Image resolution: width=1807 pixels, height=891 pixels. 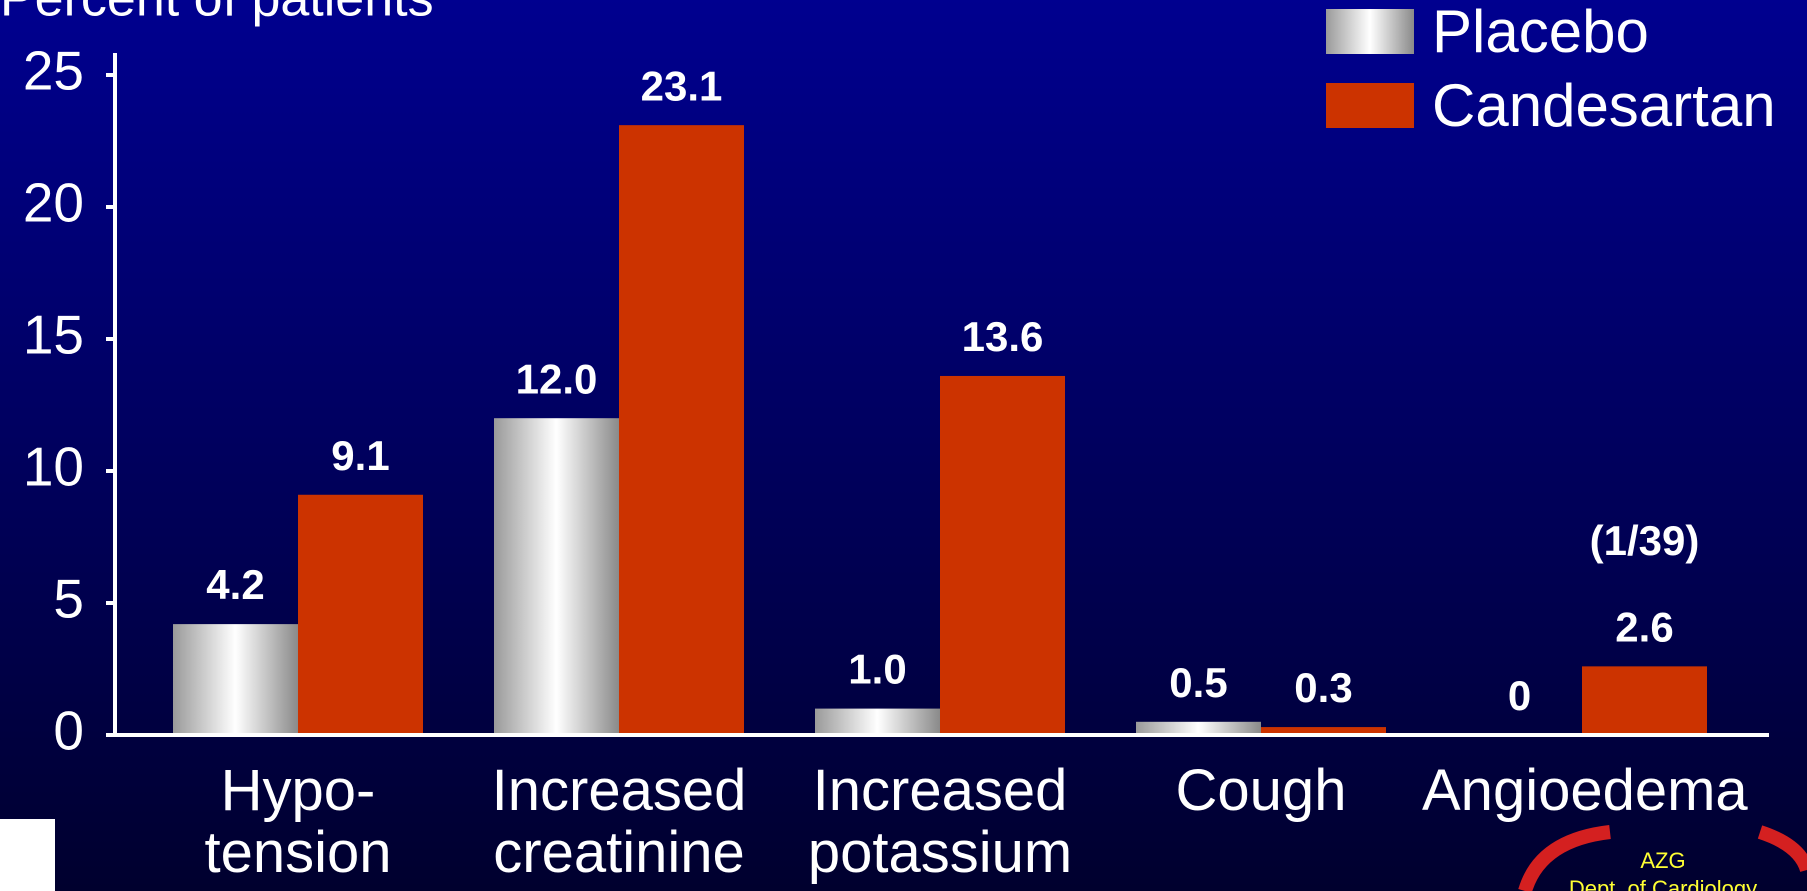 What do you see at coordinates (1261, 790) in the screenshot?
I see `x-tick-label: Cough` at bounding box center [1261, 790].